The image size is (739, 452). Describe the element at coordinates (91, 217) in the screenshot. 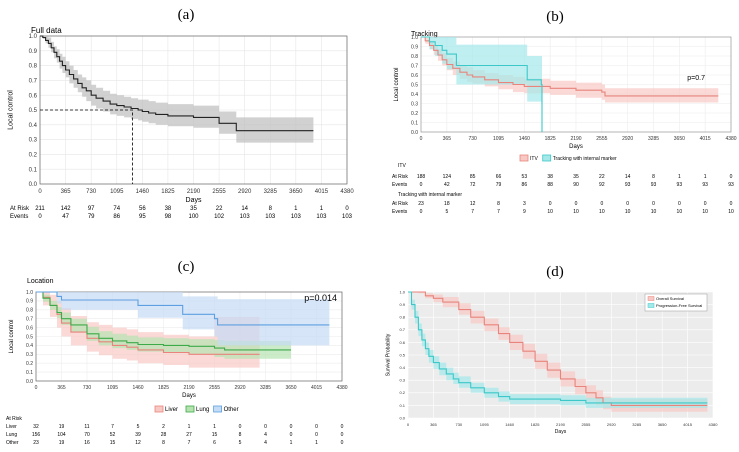

I see `risk-cell: 79` at that location.